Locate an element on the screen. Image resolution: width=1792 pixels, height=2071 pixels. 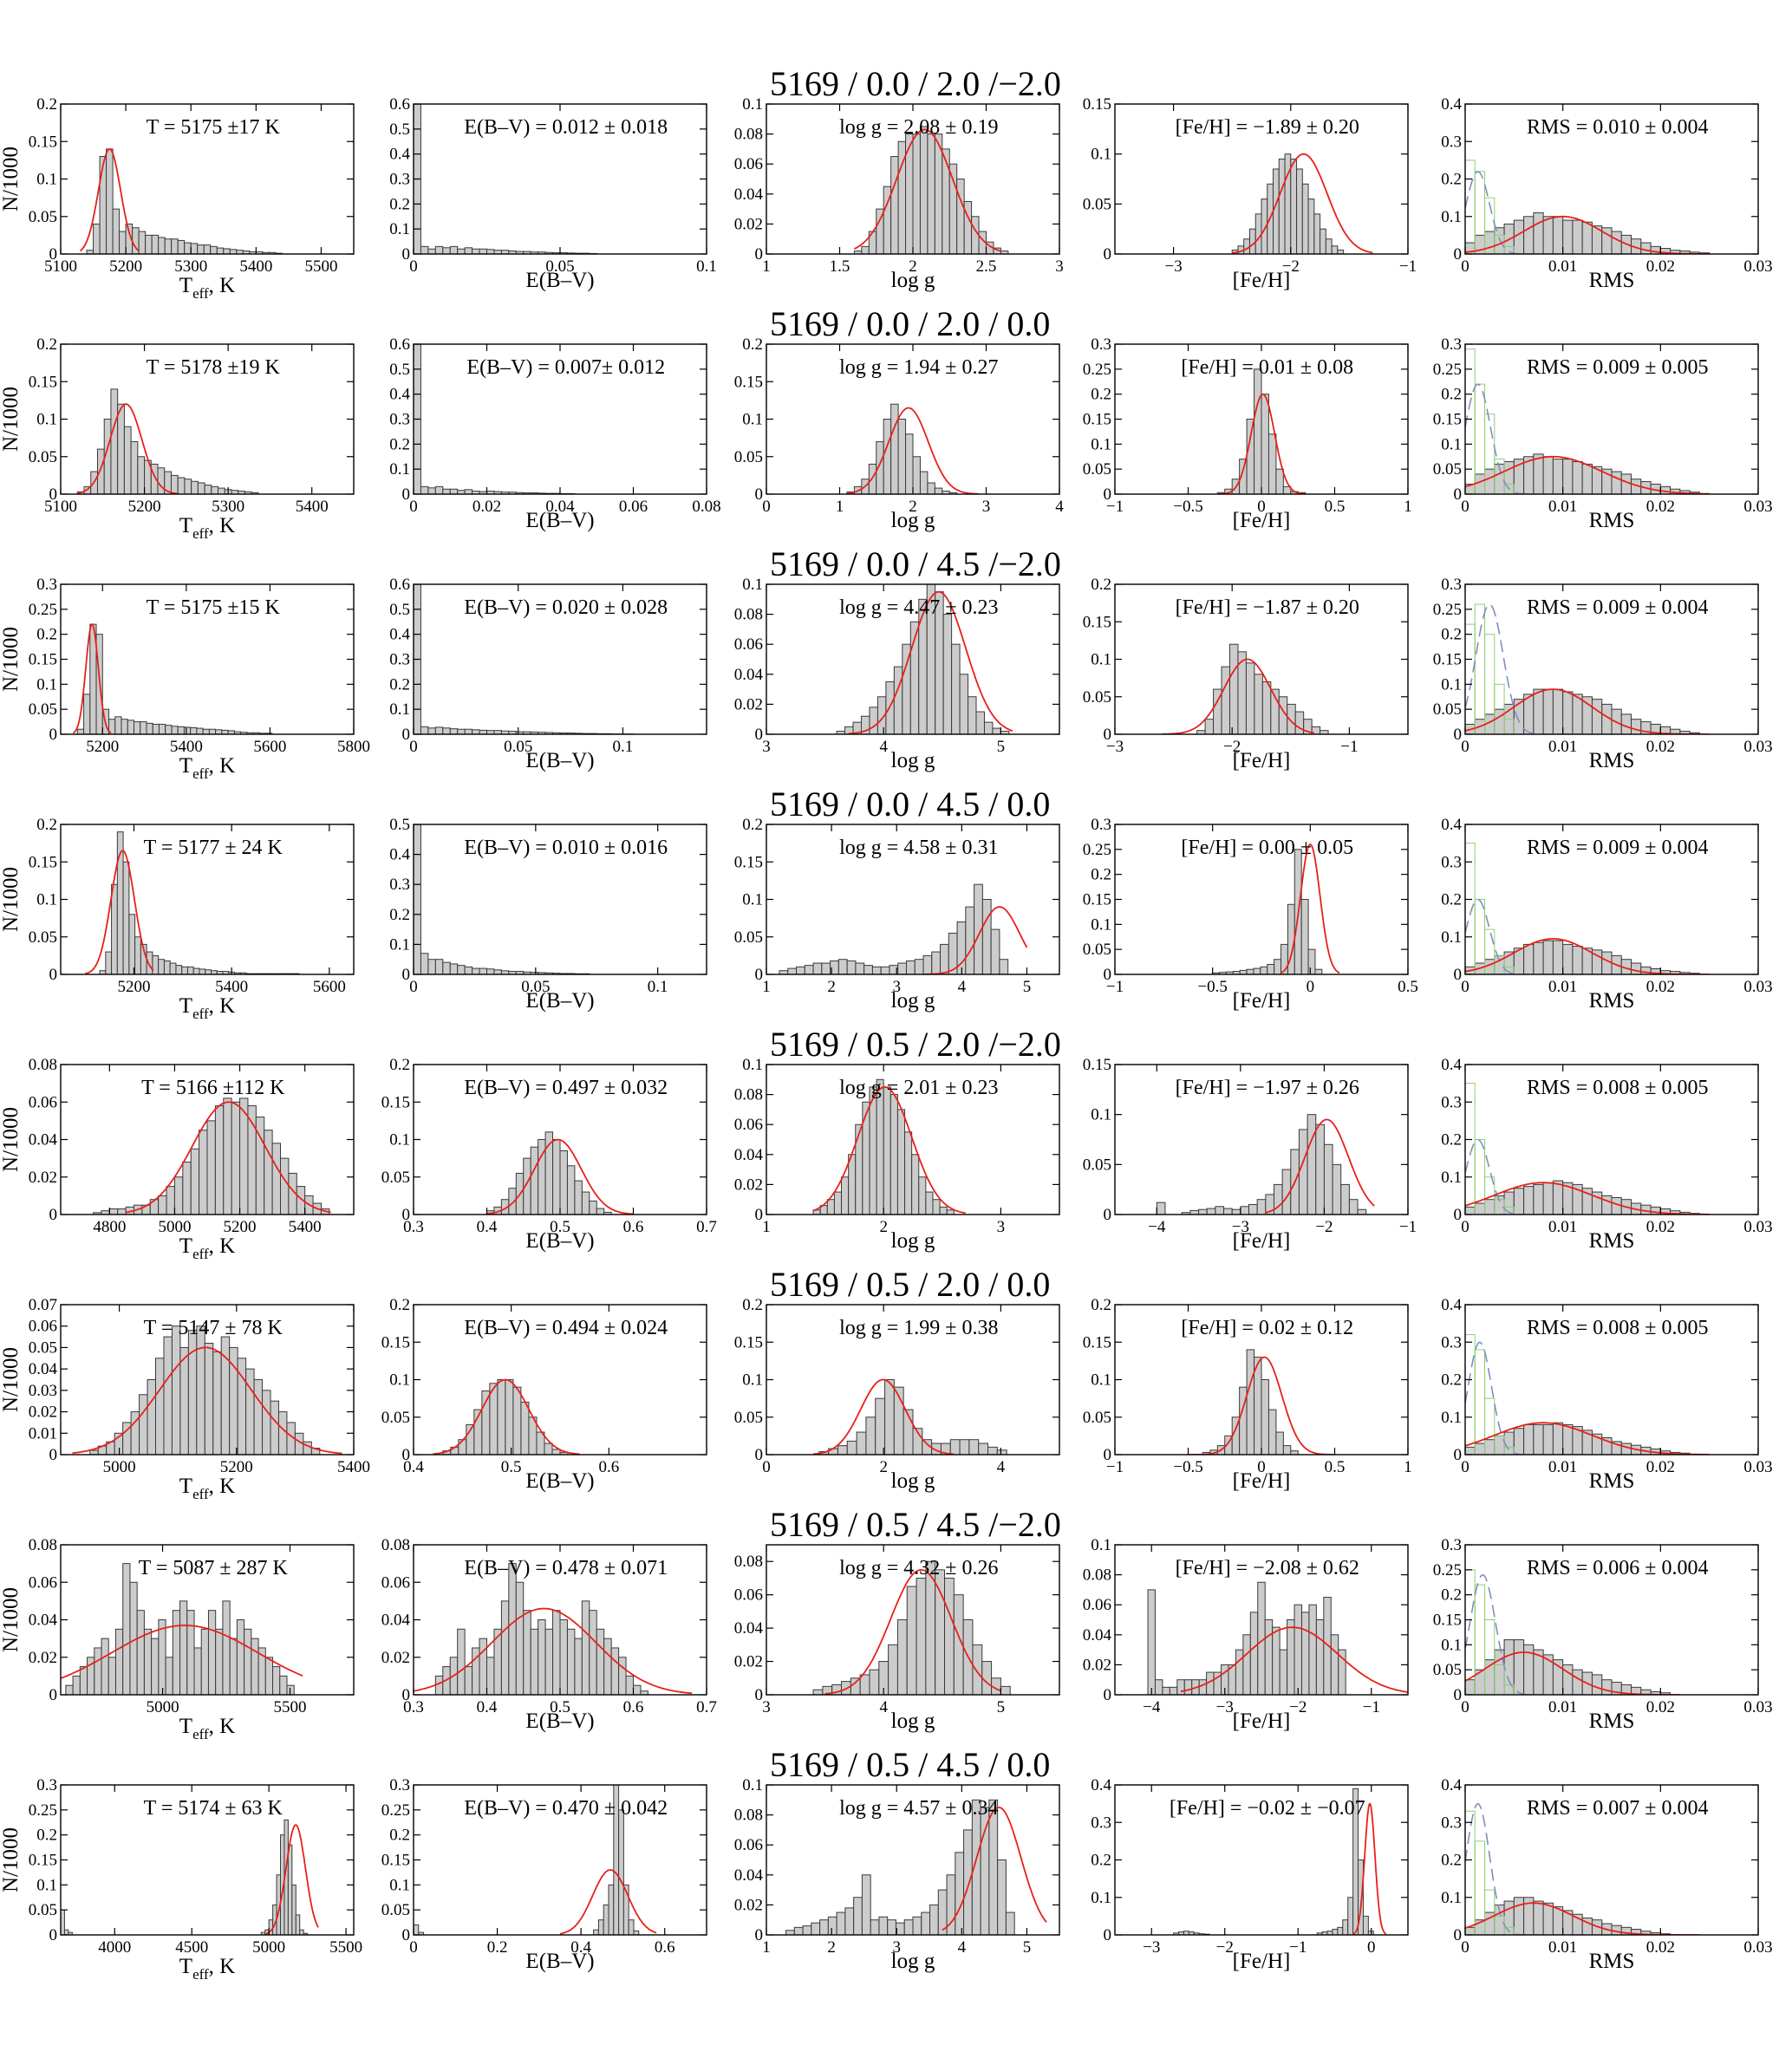
x-tick-label: 0.3 is located at coordinates (413, 1707).